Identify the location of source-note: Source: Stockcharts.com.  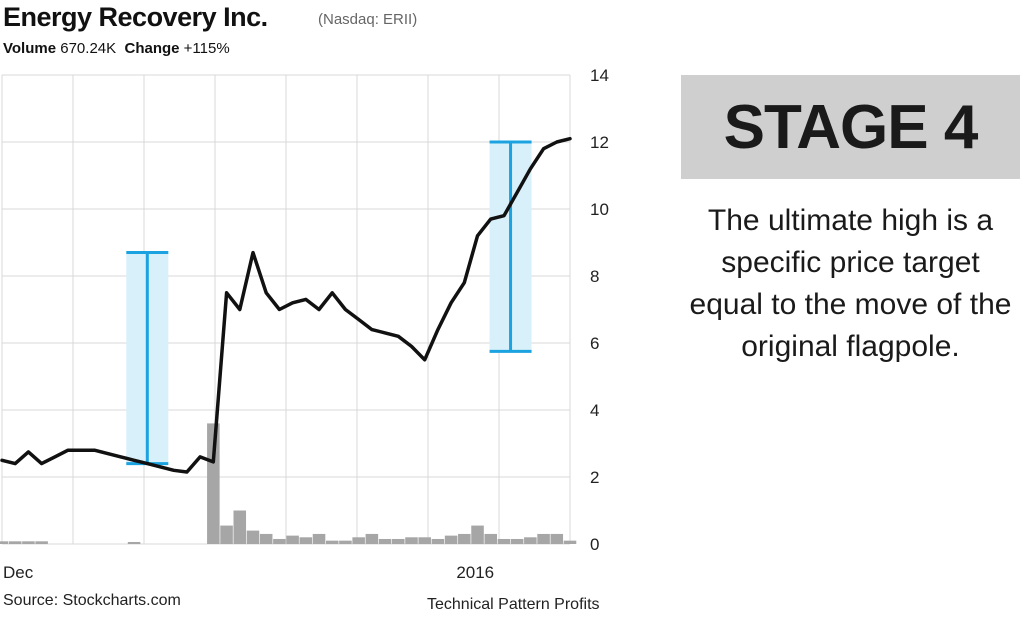
(92, 600).